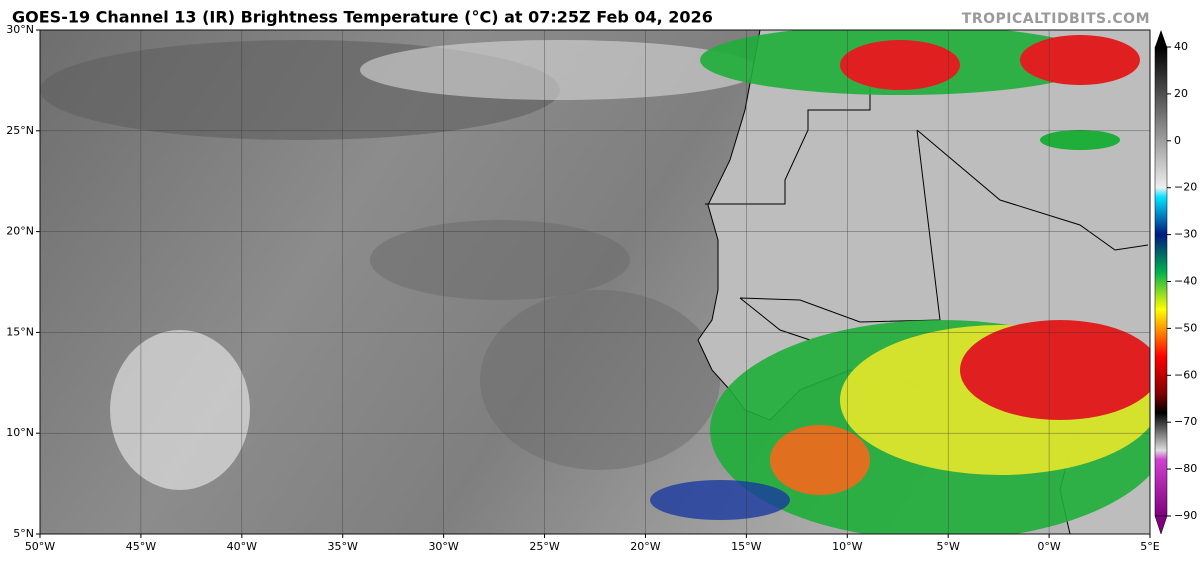 The height and width of the screenshot is (561, 1200). I want to click on lon-label: 10°W, so click(847, 546).